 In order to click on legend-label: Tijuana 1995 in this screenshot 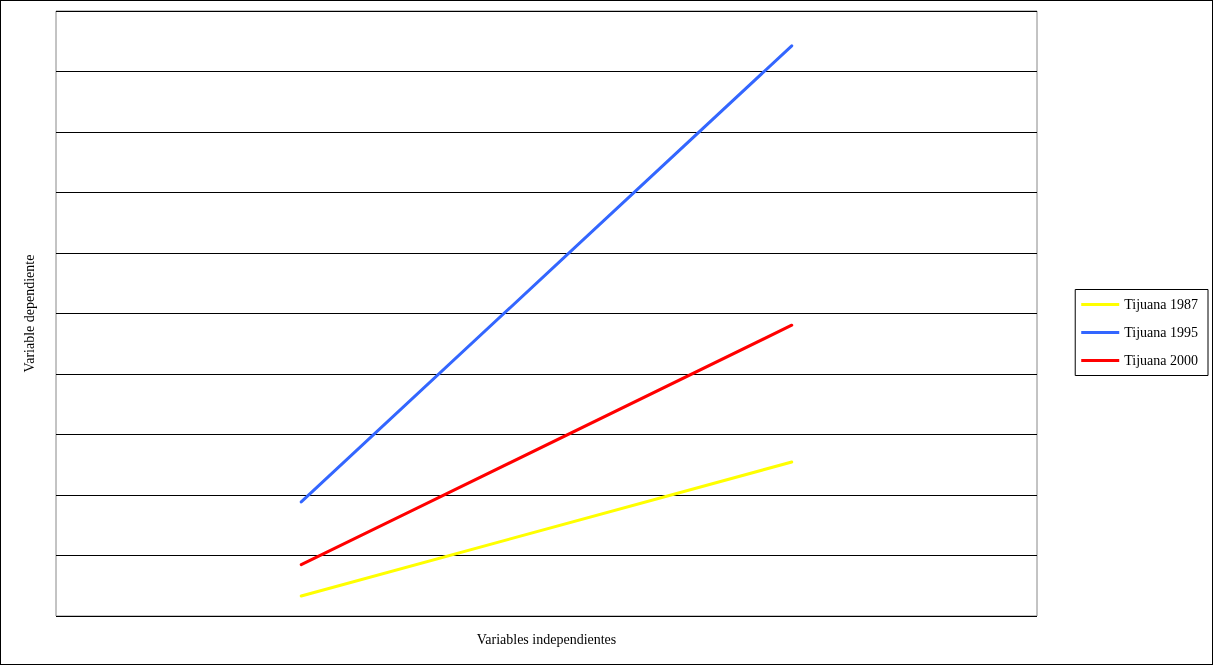, I will do `click(1161, 332)`.